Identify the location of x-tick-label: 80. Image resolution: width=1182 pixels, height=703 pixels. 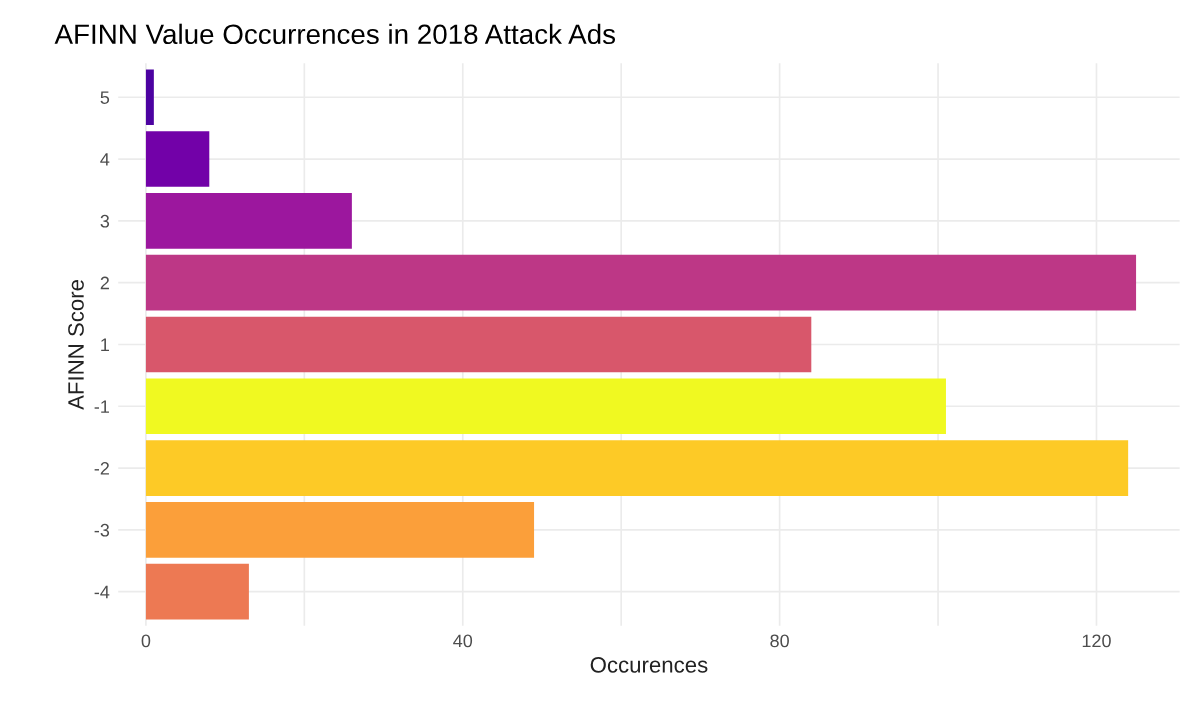
(779, 641).